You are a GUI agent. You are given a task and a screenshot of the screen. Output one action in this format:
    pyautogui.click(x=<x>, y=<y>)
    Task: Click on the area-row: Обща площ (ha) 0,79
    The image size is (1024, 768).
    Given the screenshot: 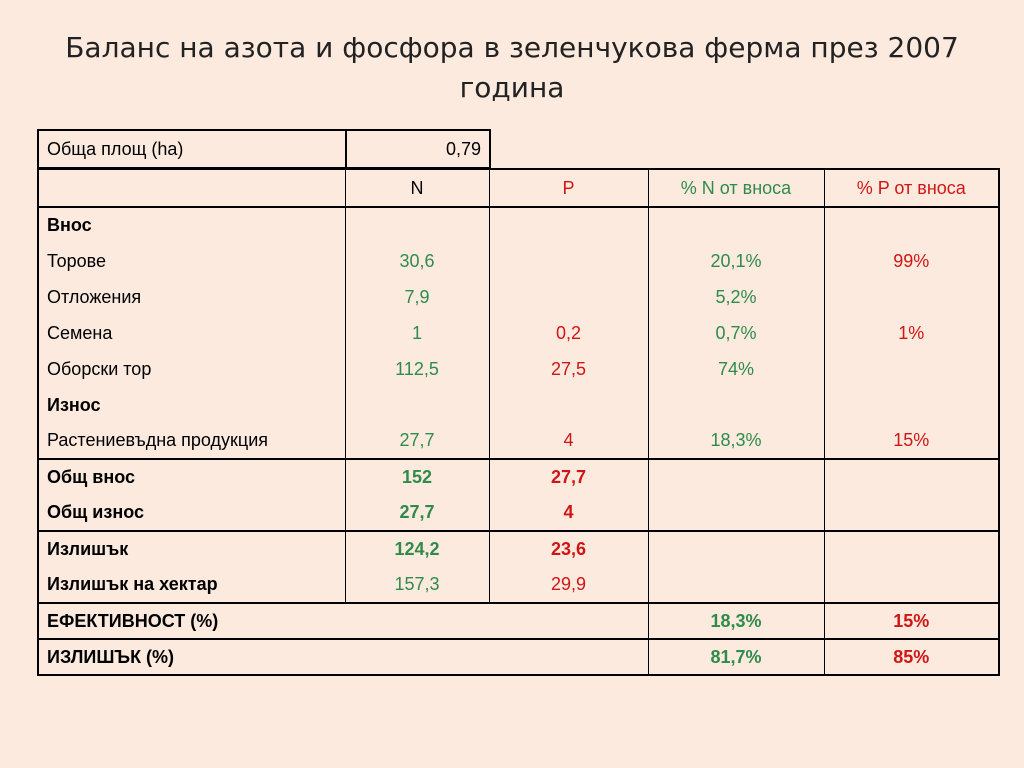 What is the action you would take?
    pyautogui.click(x=264, y=149)
    